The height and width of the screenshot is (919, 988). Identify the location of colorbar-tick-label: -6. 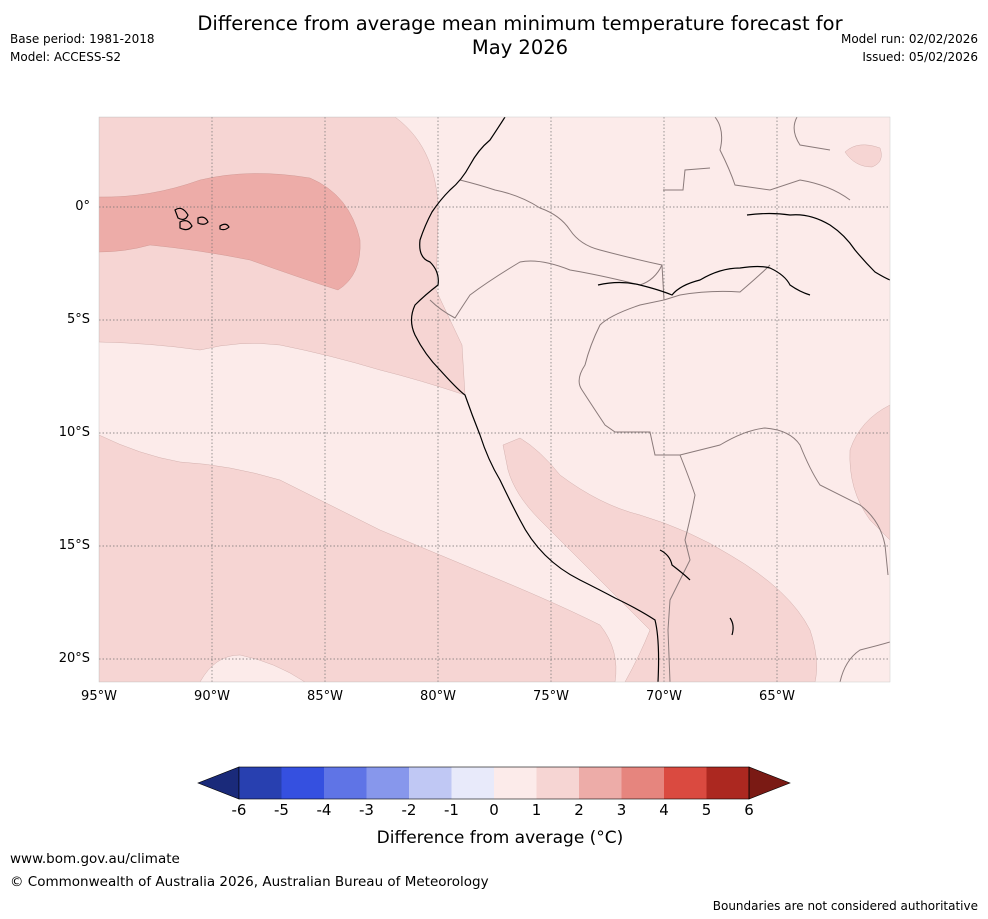
(239, 810).